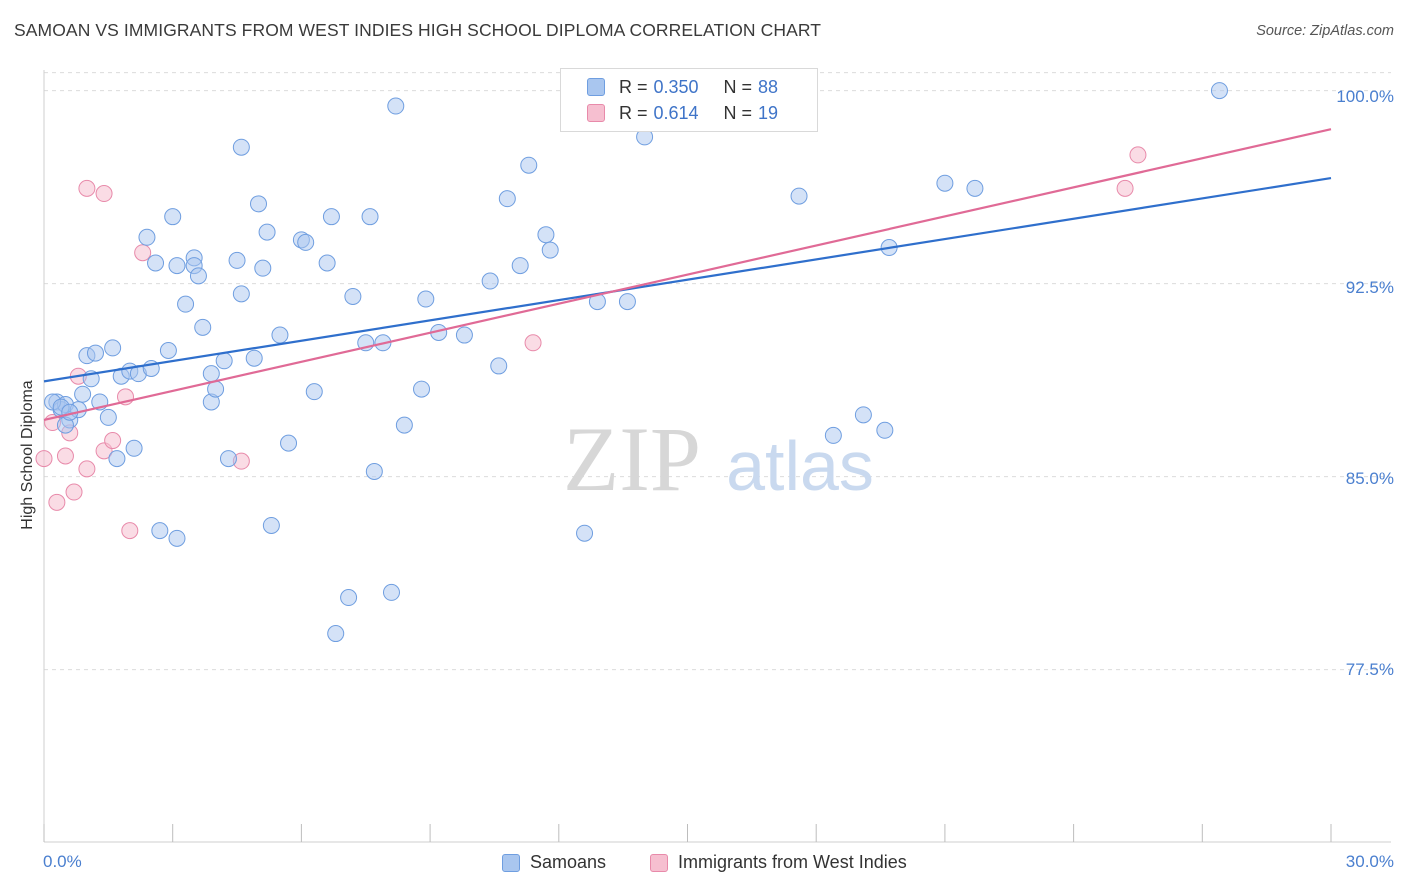 This screenshot has width=1406, height=892. I want to click on bottom-legend-samoans: Samoans, so click(554, 862).